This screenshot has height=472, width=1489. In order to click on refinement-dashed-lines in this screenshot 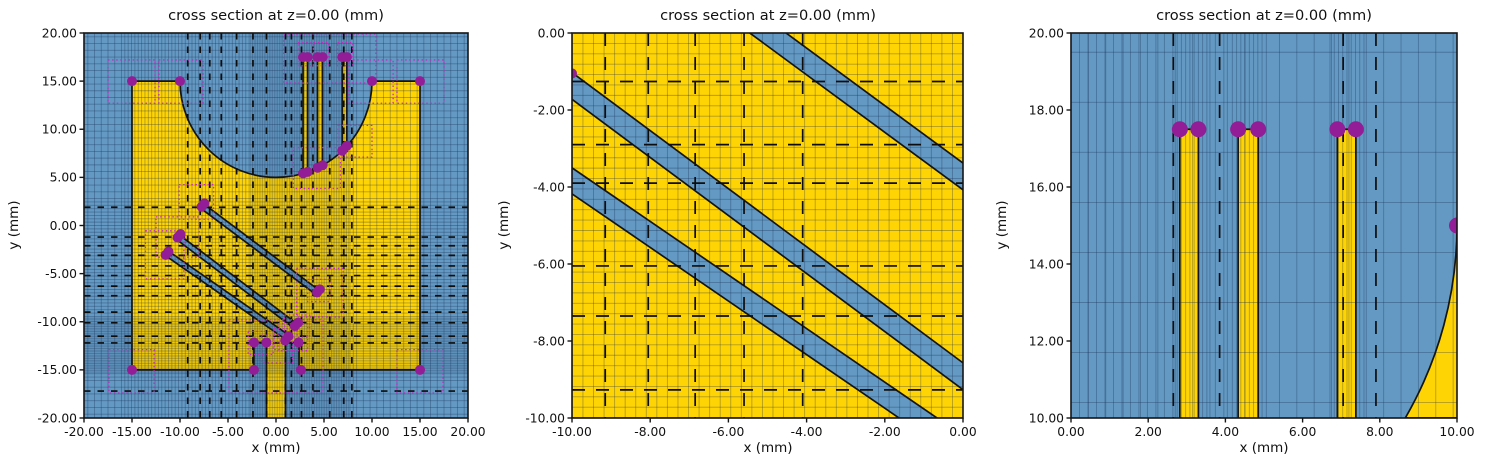, I will do `click(1274, 225)`.